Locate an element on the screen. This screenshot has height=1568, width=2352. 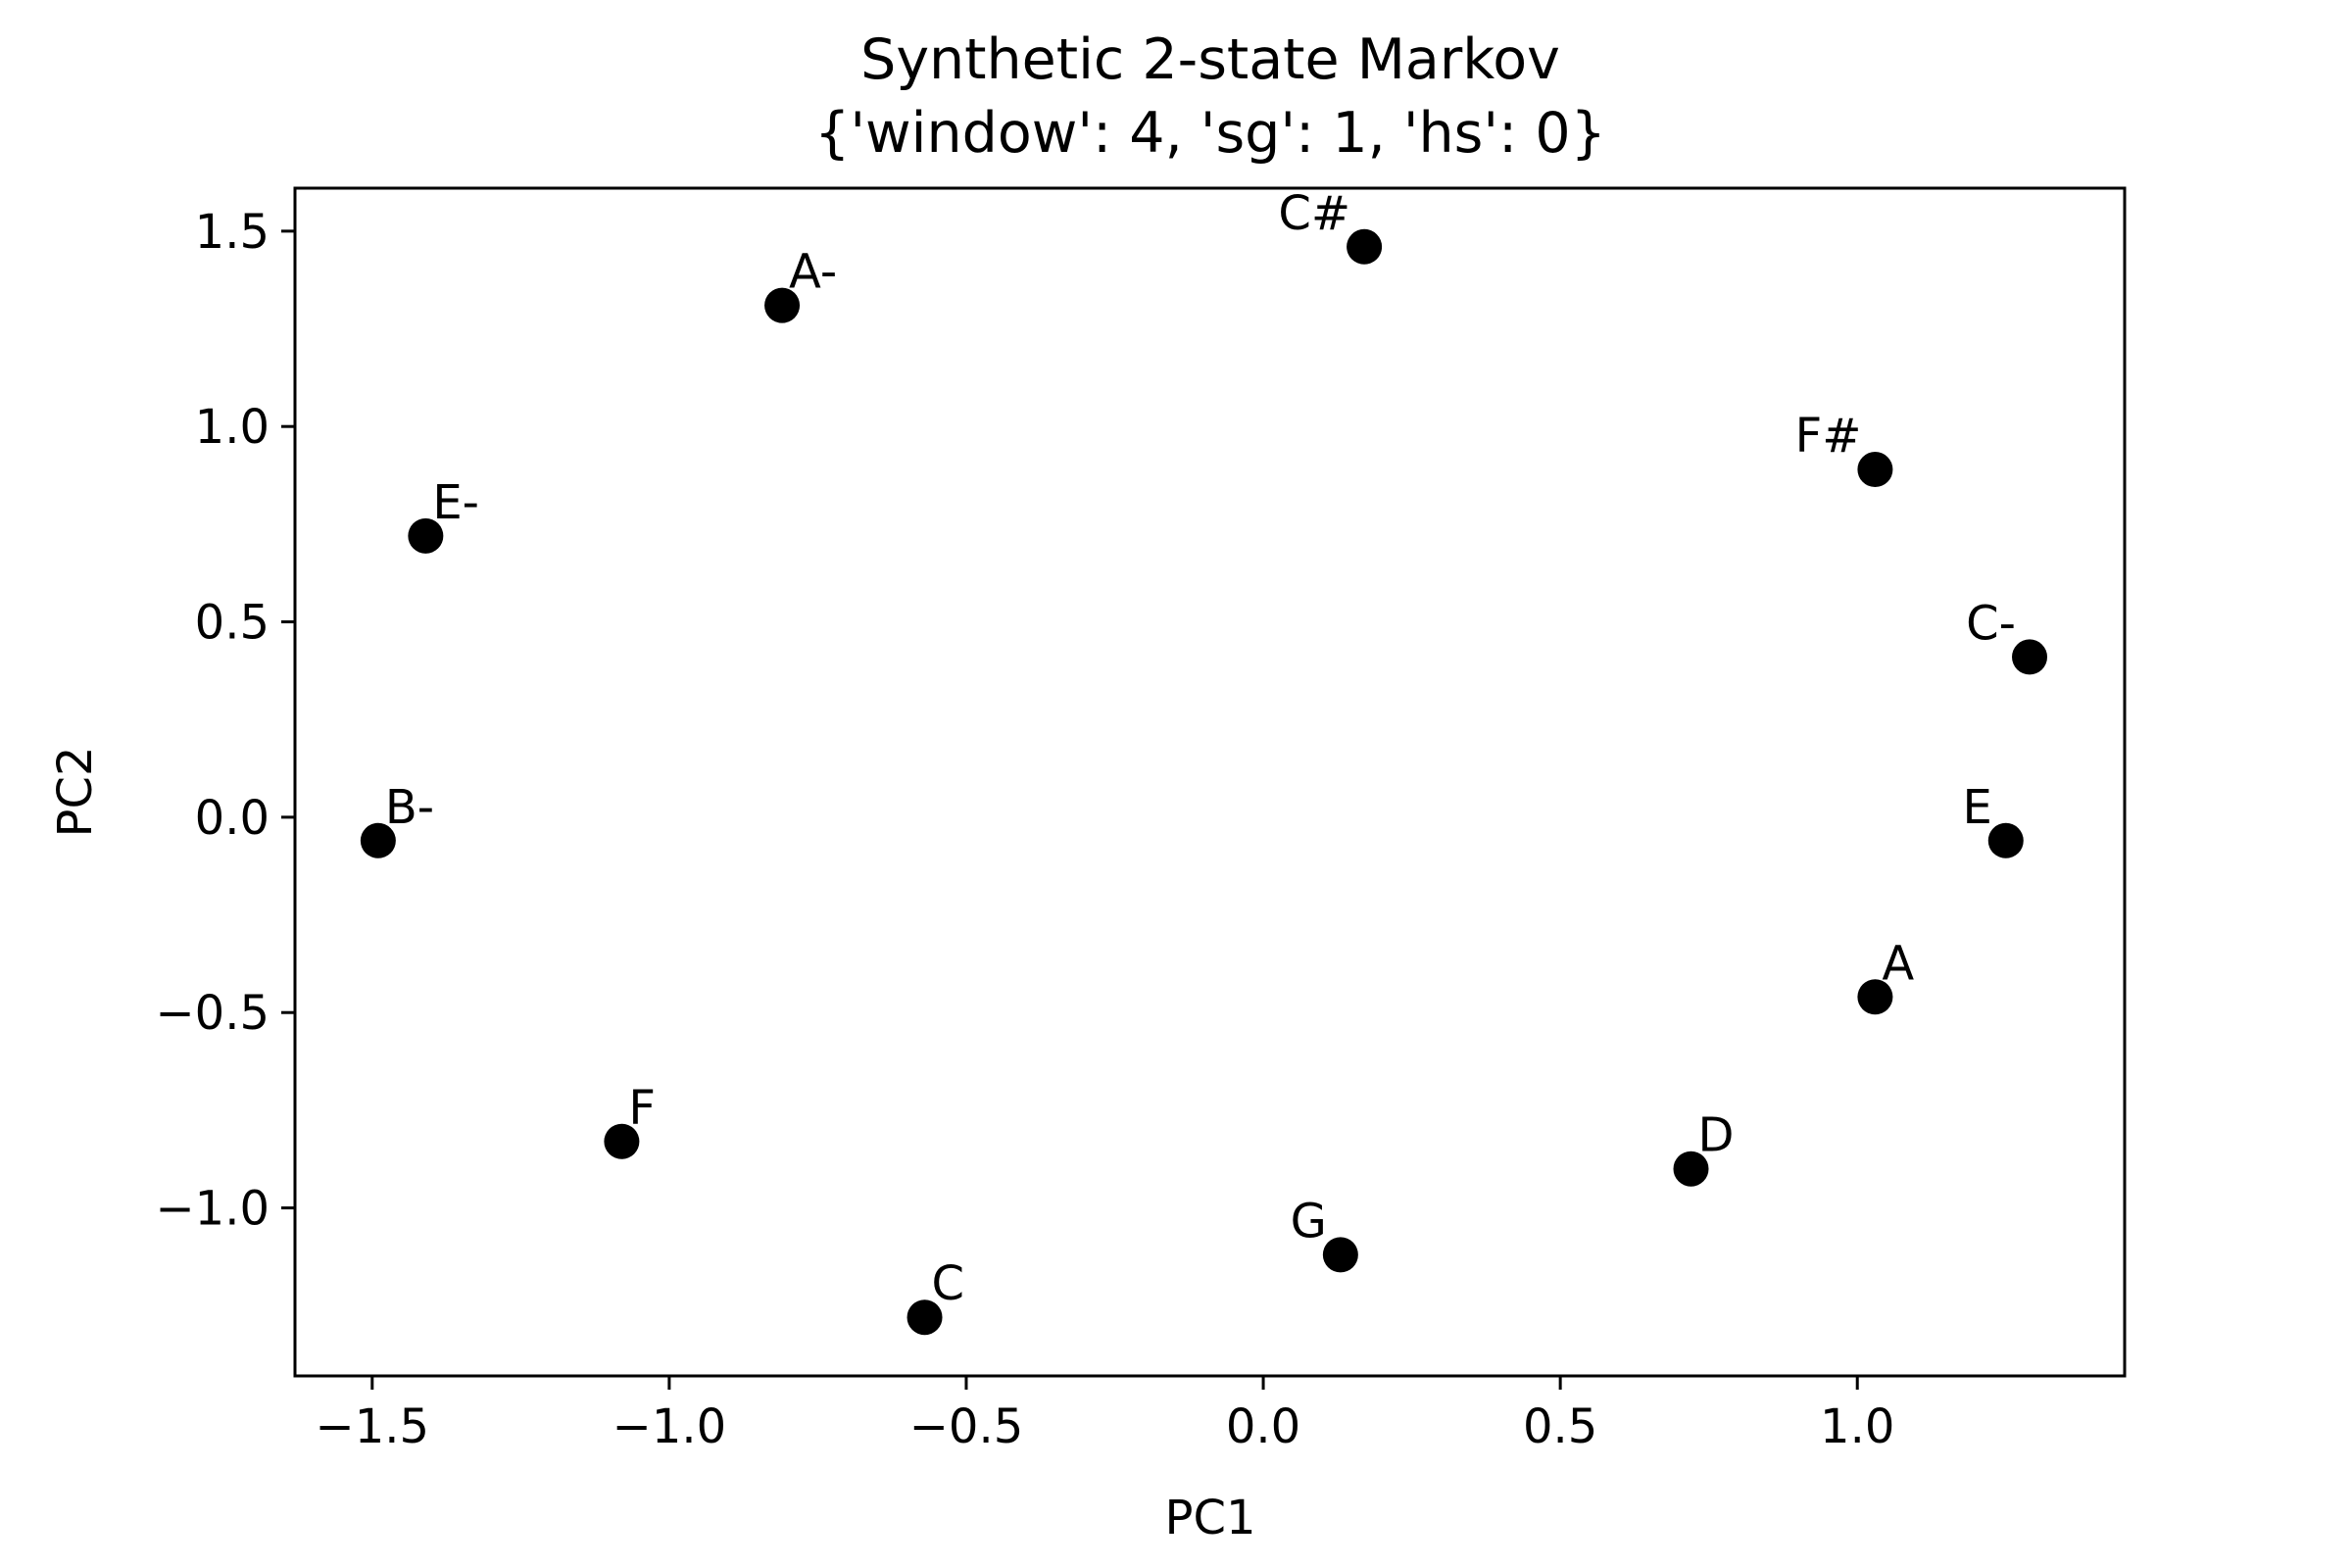
y-tick-label: −1.0 is located at coordinates (212, 1209).